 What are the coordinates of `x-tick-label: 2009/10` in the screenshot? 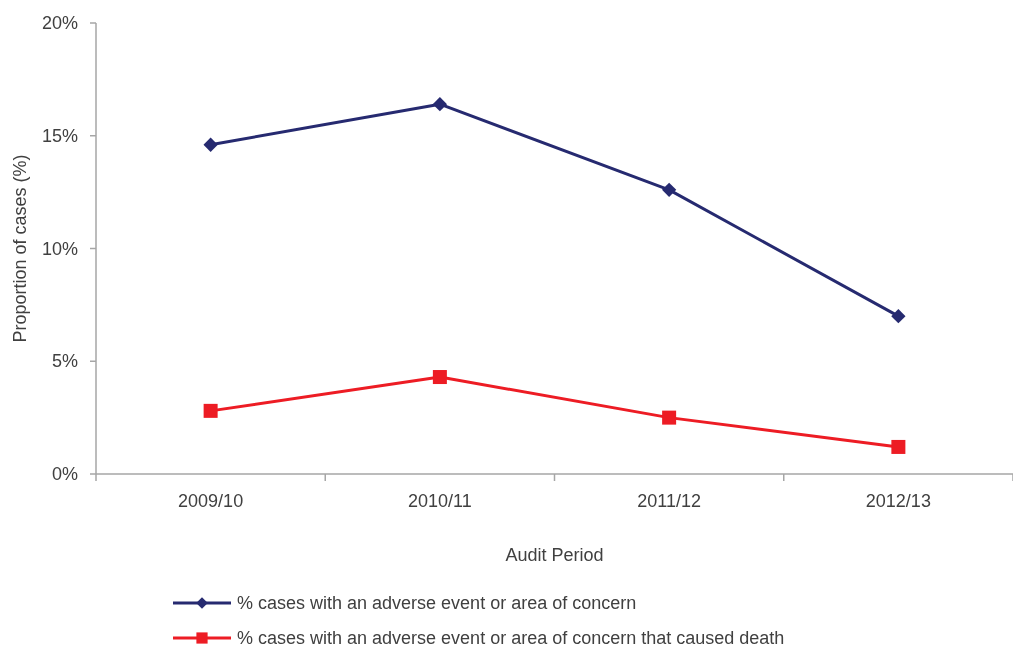 It's located at (211, 501).